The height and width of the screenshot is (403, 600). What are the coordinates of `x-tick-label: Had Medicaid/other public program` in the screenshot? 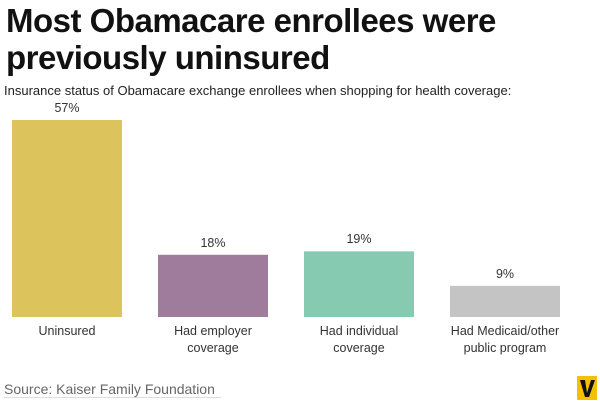 It's located at (505, 339).